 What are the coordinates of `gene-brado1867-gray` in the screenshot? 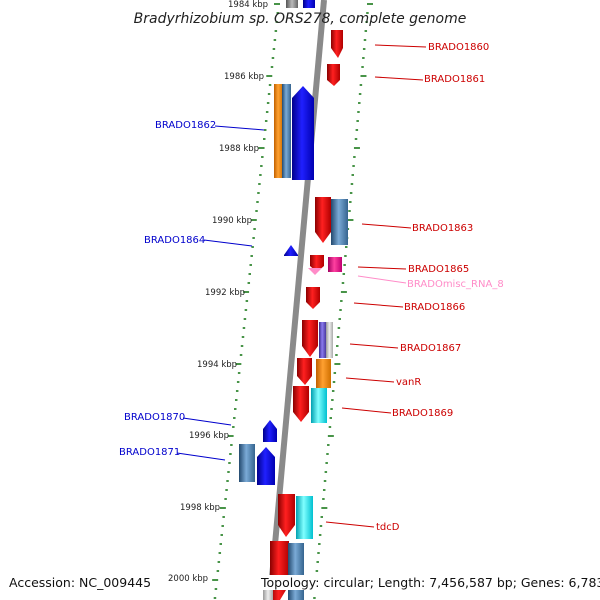 It's located at (329, 340).